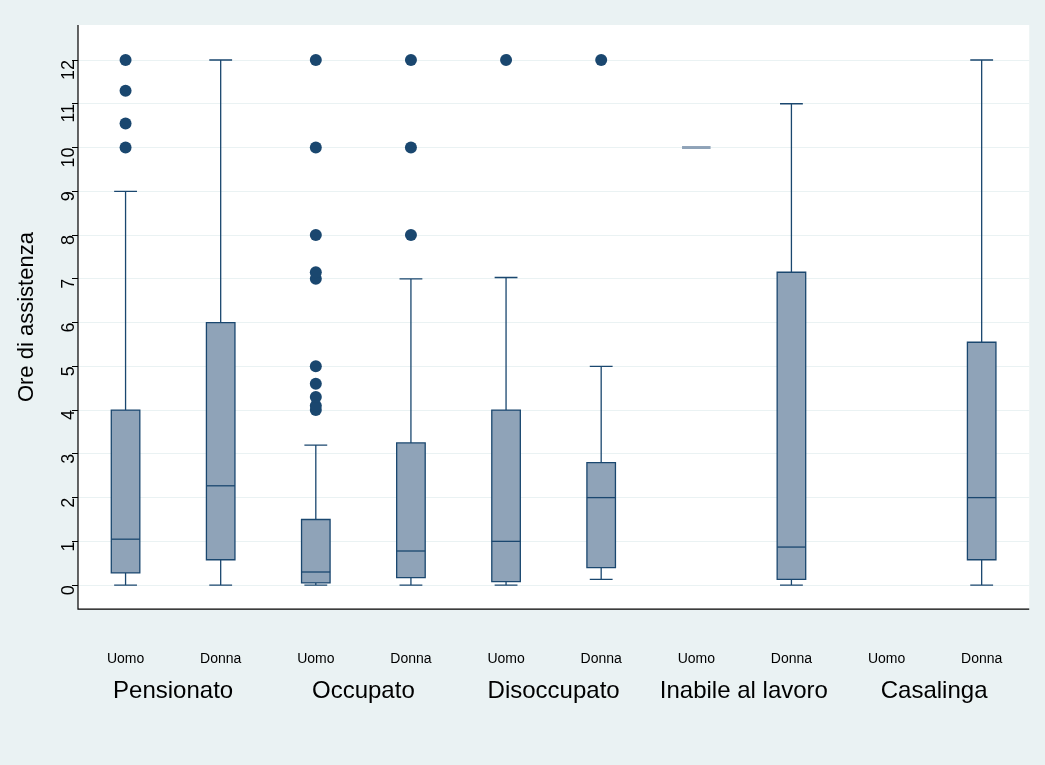 The height and width of the screenshot is (765, 1045). I want to click on y-axis-title: Ore di assistenza, so click(26, 317).